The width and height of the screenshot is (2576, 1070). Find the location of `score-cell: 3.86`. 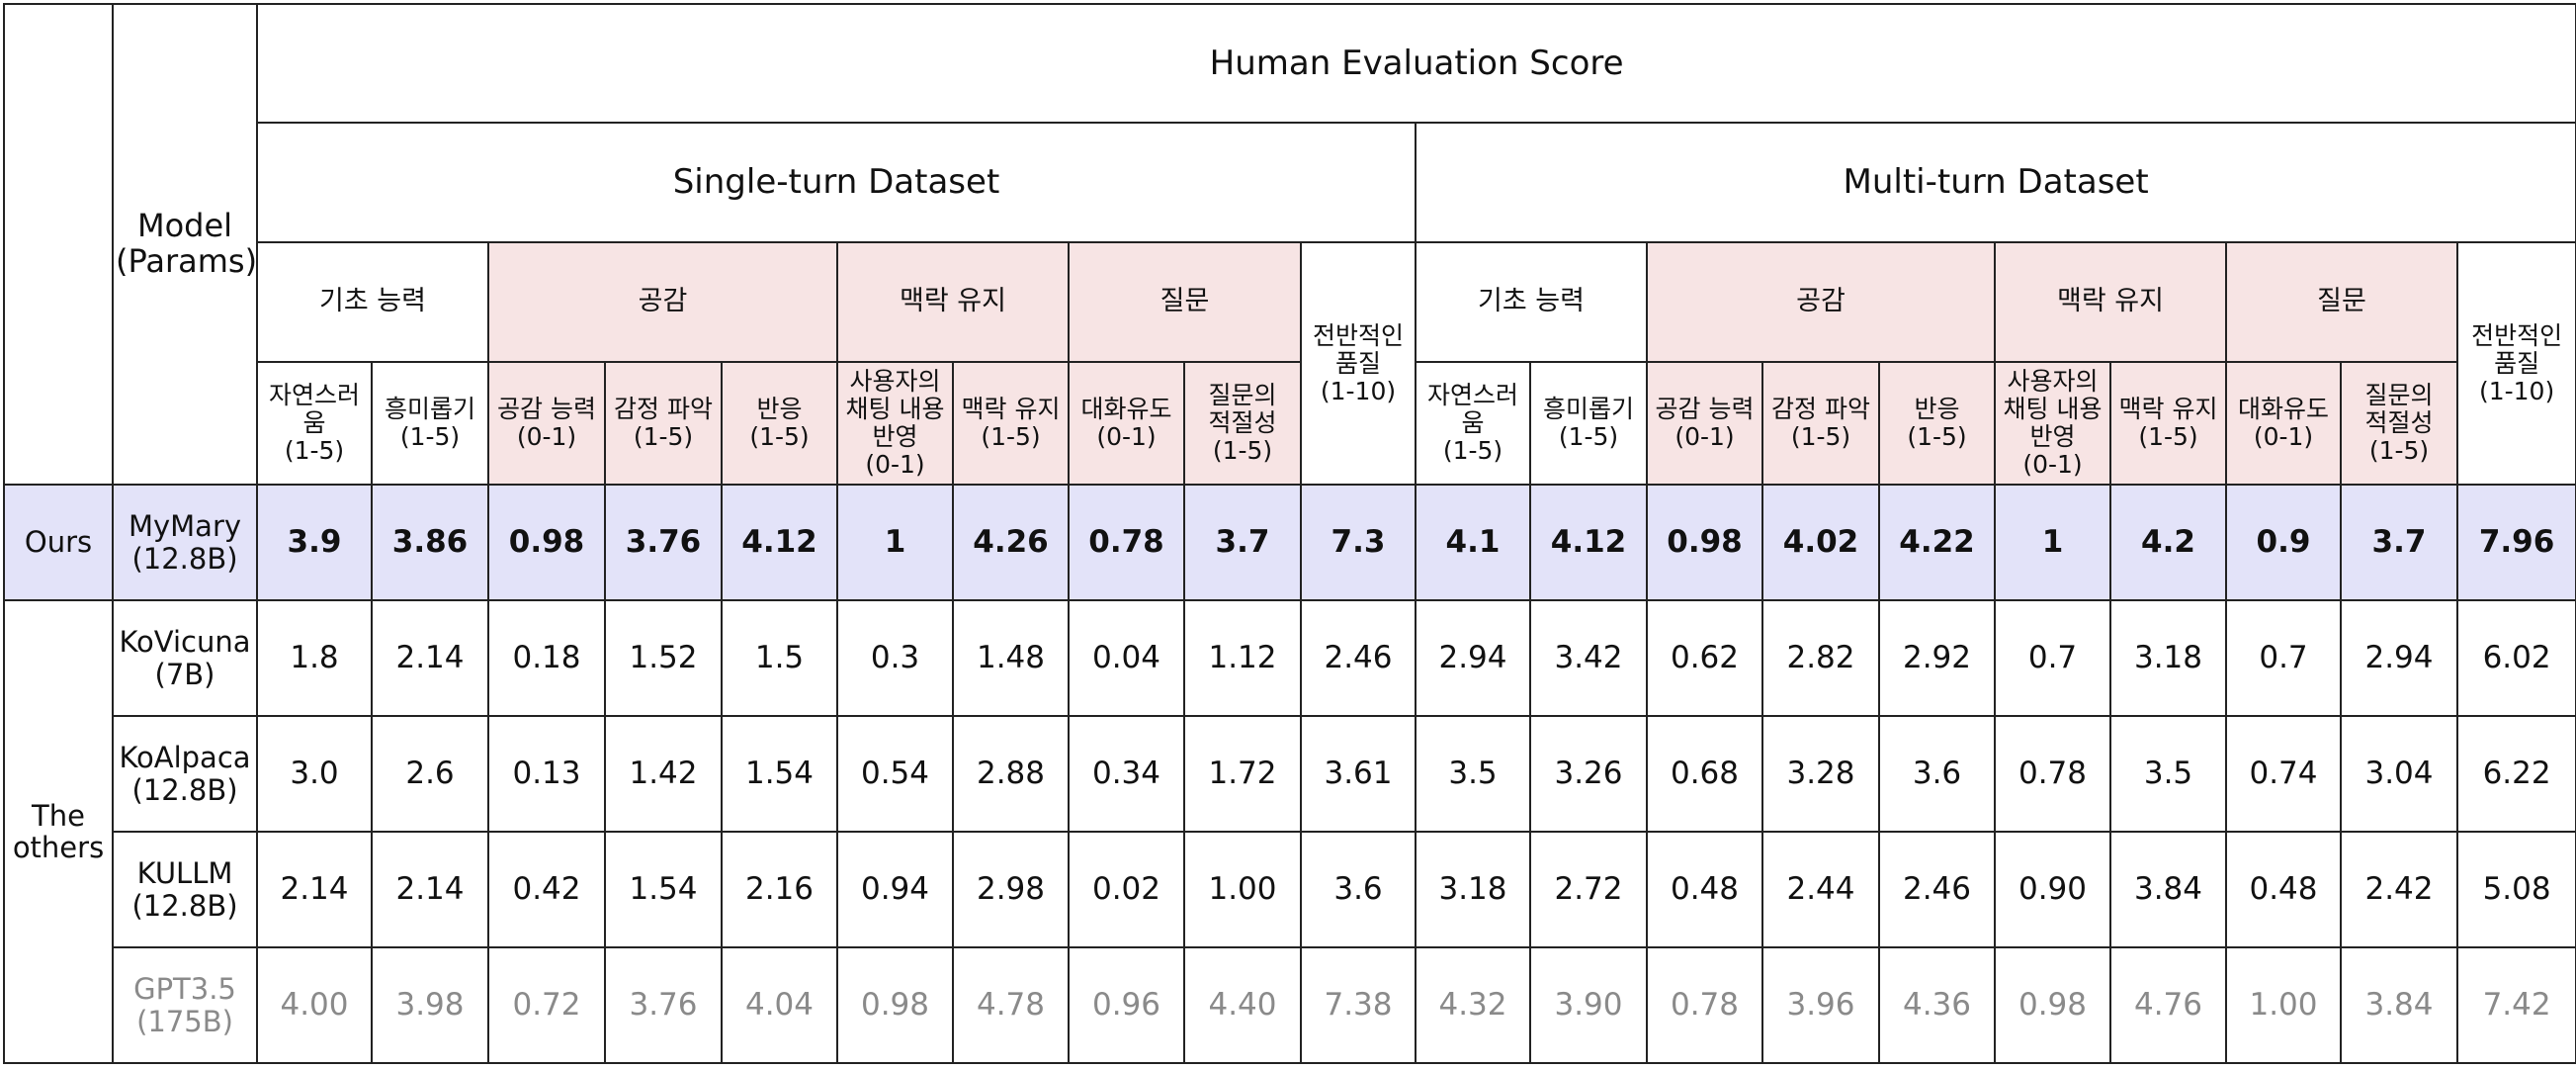

score-cell: 3.86 is located at coordinates (430, 542).